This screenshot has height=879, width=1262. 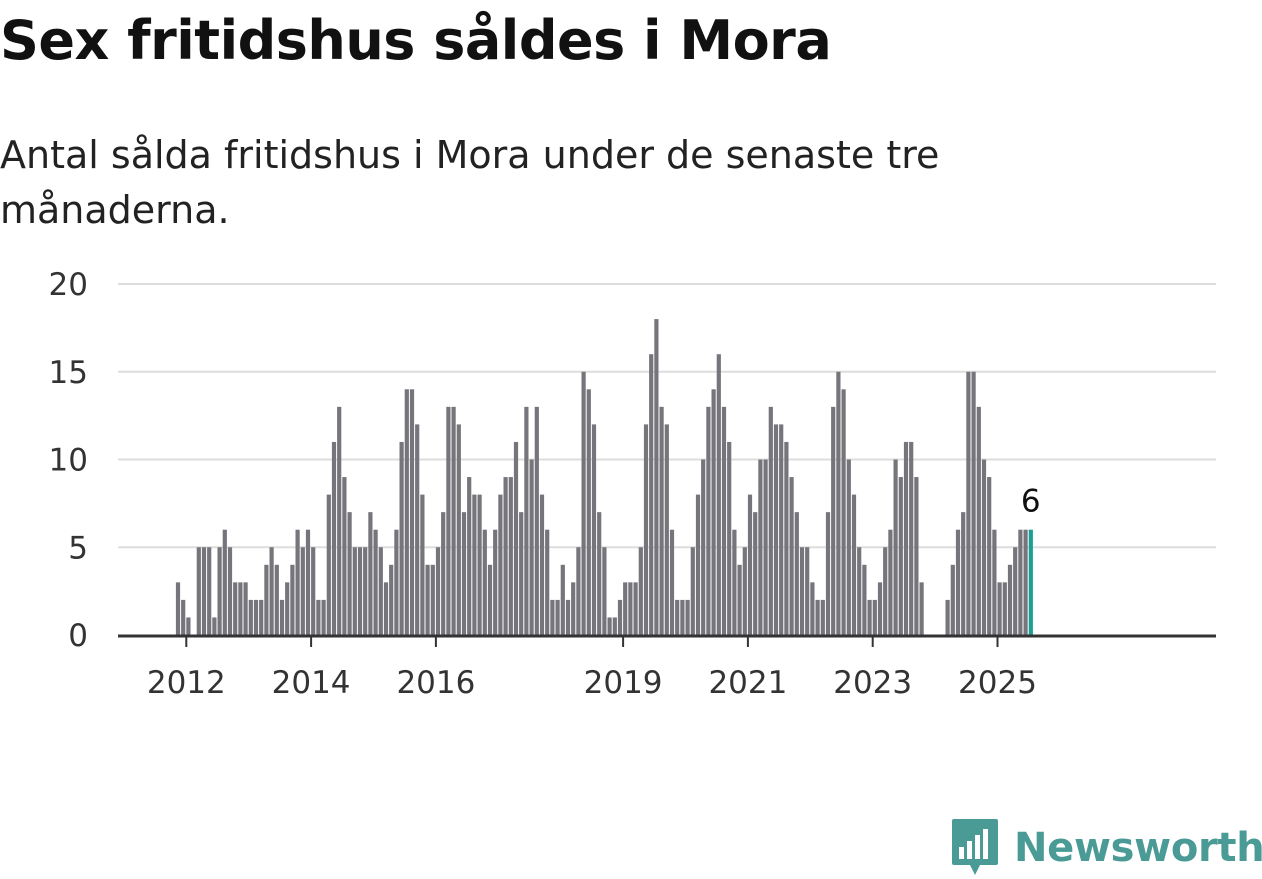 What do you see at coordinates (1030, 582) in the screenshot?
I see `bar-latest` at bounding box center [1030, 582].